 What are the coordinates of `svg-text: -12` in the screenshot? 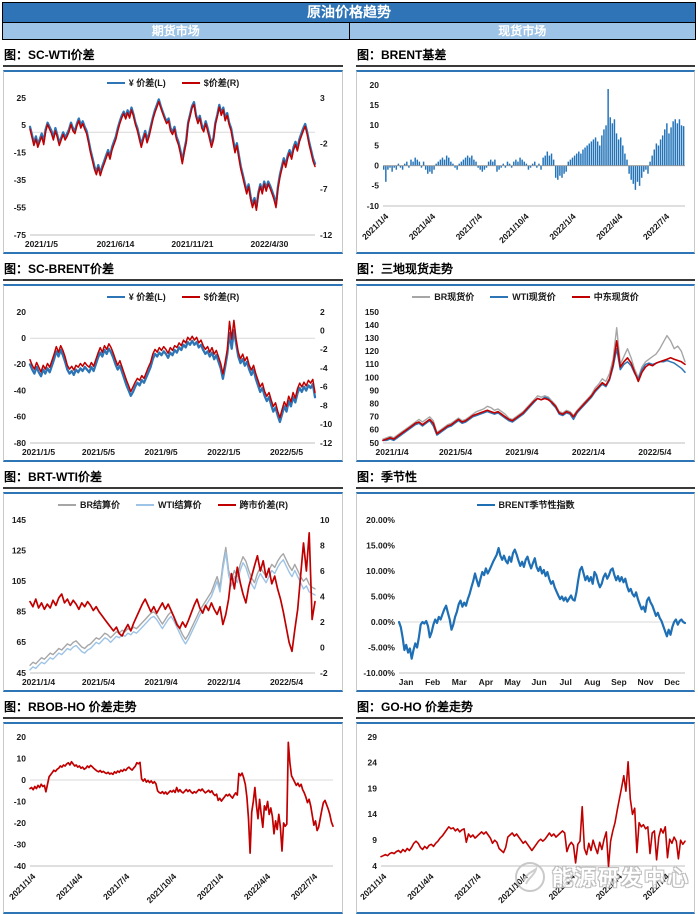 It's located at (326, 443).